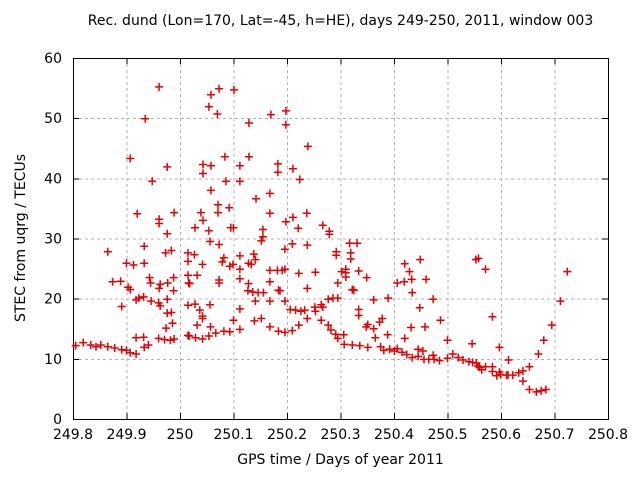  What do you see at coordinates (53, 179) in the screenshot?
I see `y-tick-label: 40` at bounding box center [53, 179].